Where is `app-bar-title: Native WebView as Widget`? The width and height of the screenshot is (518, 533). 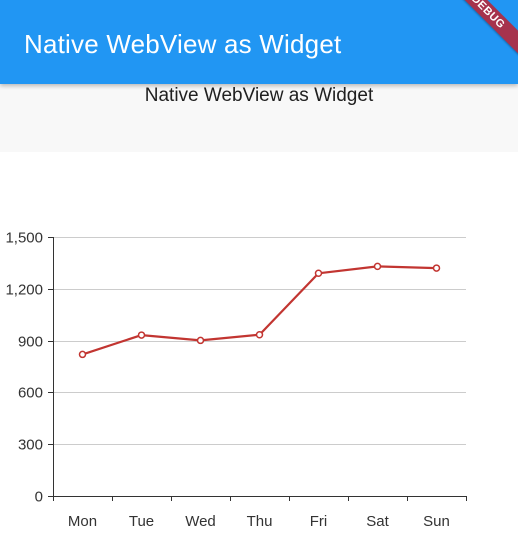
app-bar-title: Native WebView as Widget is located at coordinates (182, 44).